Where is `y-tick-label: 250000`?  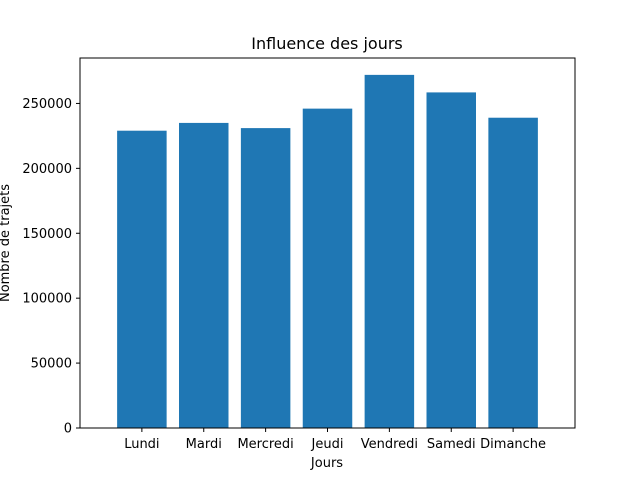
y-tick-label: 250000 is located at coordinates (47, 104).